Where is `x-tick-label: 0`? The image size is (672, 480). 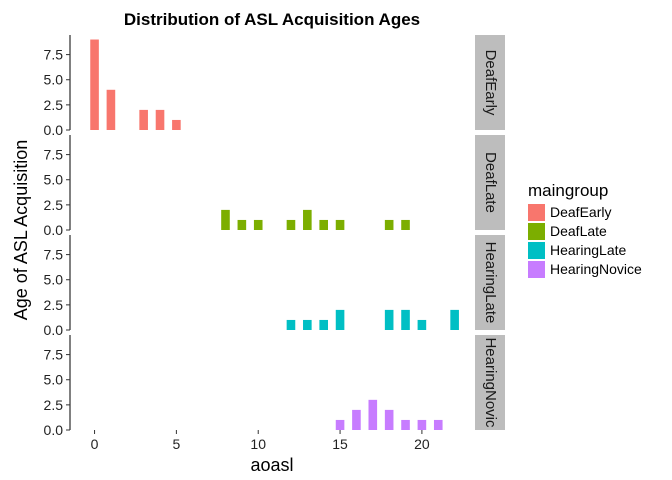 x-tick-label: 0 is located at coordinates (95, 444).